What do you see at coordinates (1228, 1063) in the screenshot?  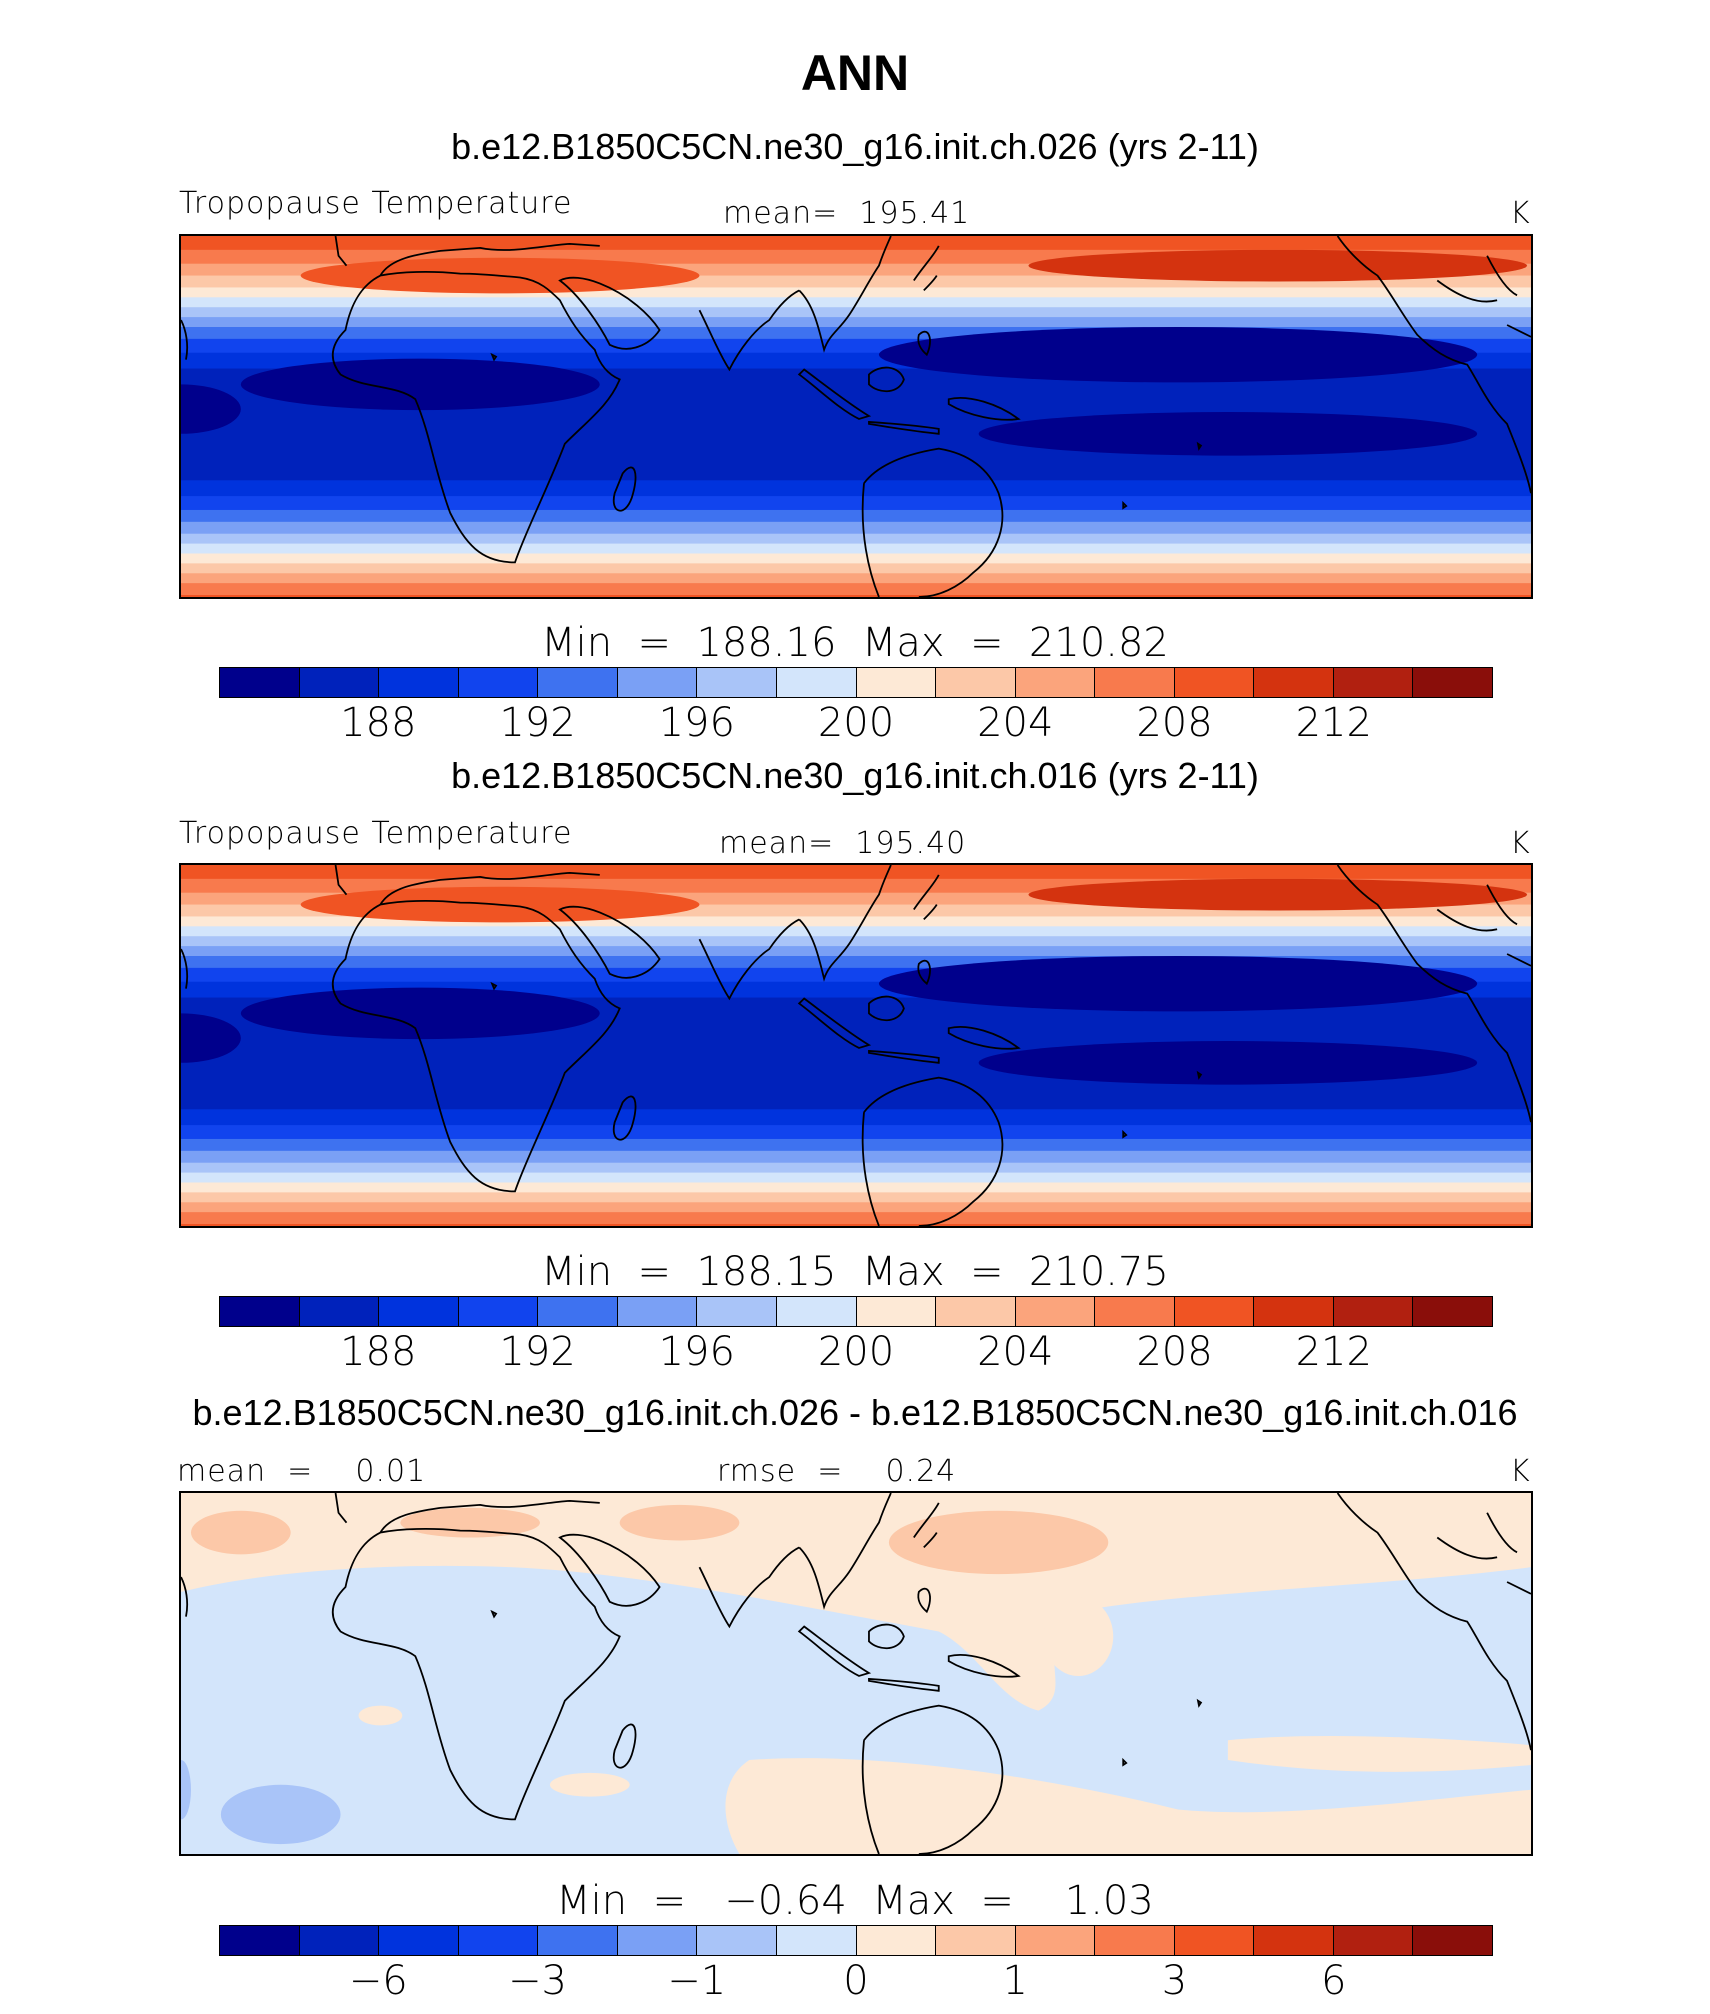 I see `cold-core-south-pacific` at bounding box center [1228, 1063].